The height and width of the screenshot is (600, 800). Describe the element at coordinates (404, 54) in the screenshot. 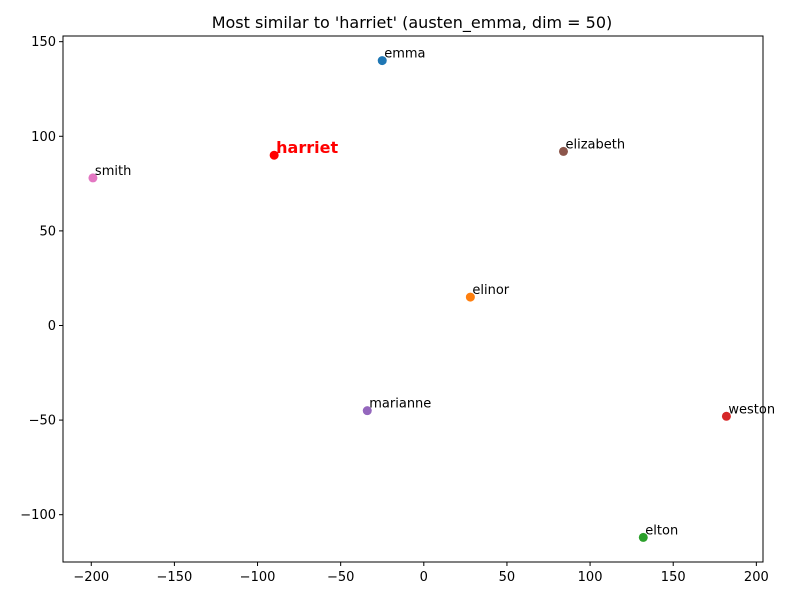

I see `point-label-emma: emma` at that location.